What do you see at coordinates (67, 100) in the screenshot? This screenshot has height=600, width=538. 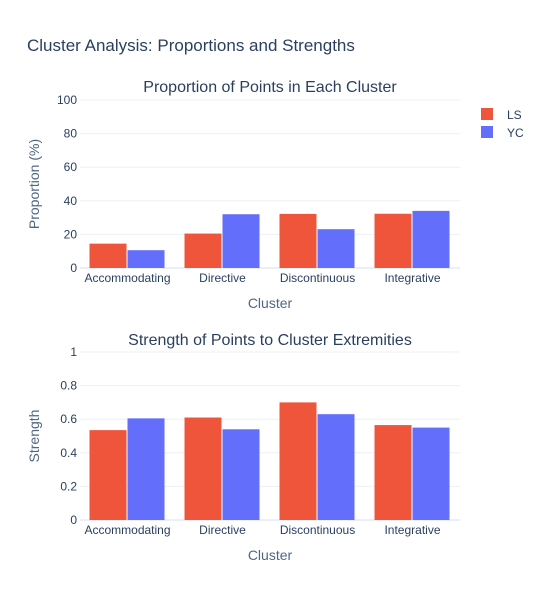 I see `y-tick-label: 100` at bounding box center [67, 100].